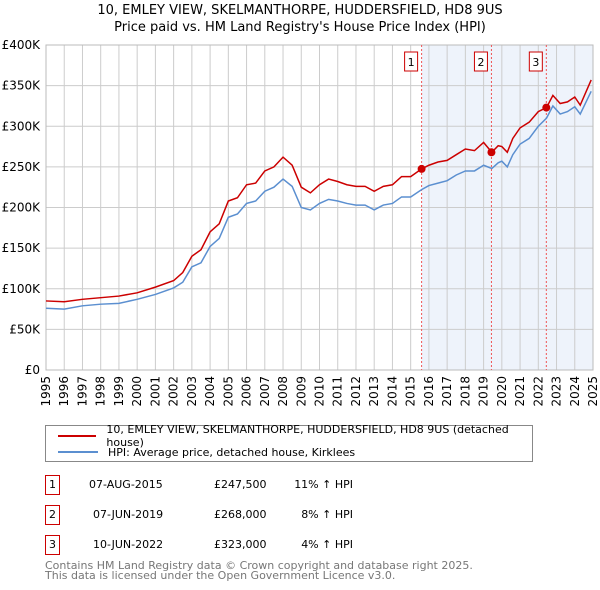  I want to click on sale-price: £323,000, so click(240, 544).